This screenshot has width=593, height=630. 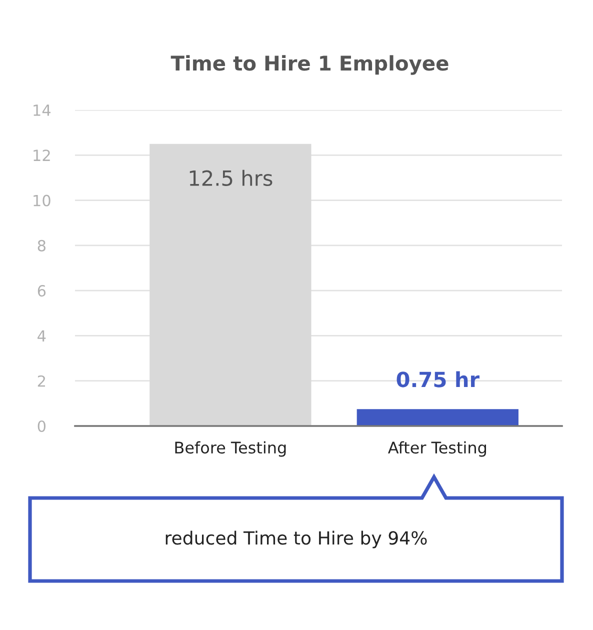 I want to click on y-tick-label: 10, so click(x=42, y=200).